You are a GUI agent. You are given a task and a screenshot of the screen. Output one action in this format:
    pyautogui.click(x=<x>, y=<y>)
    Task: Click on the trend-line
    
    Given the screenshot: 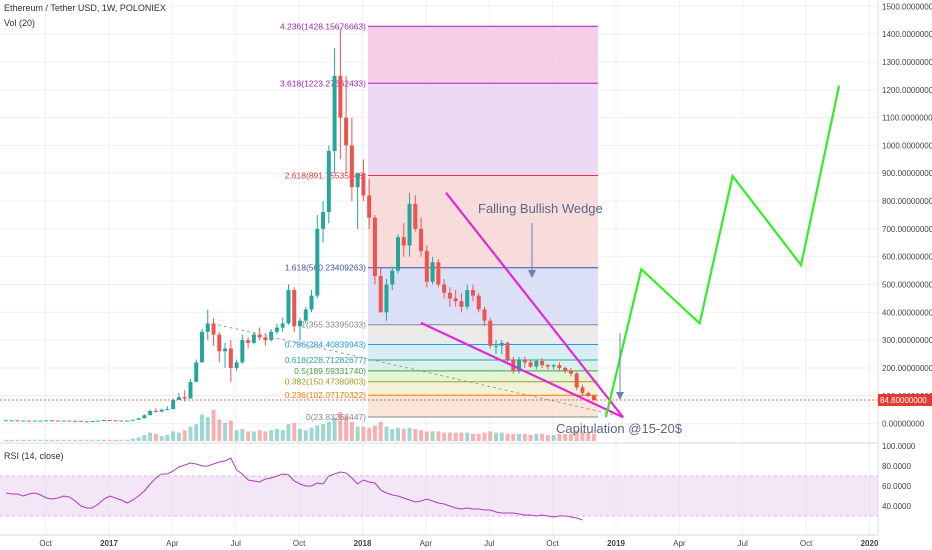 What is the action you would take?
    pyautogui.click(x=417, y=370)
    